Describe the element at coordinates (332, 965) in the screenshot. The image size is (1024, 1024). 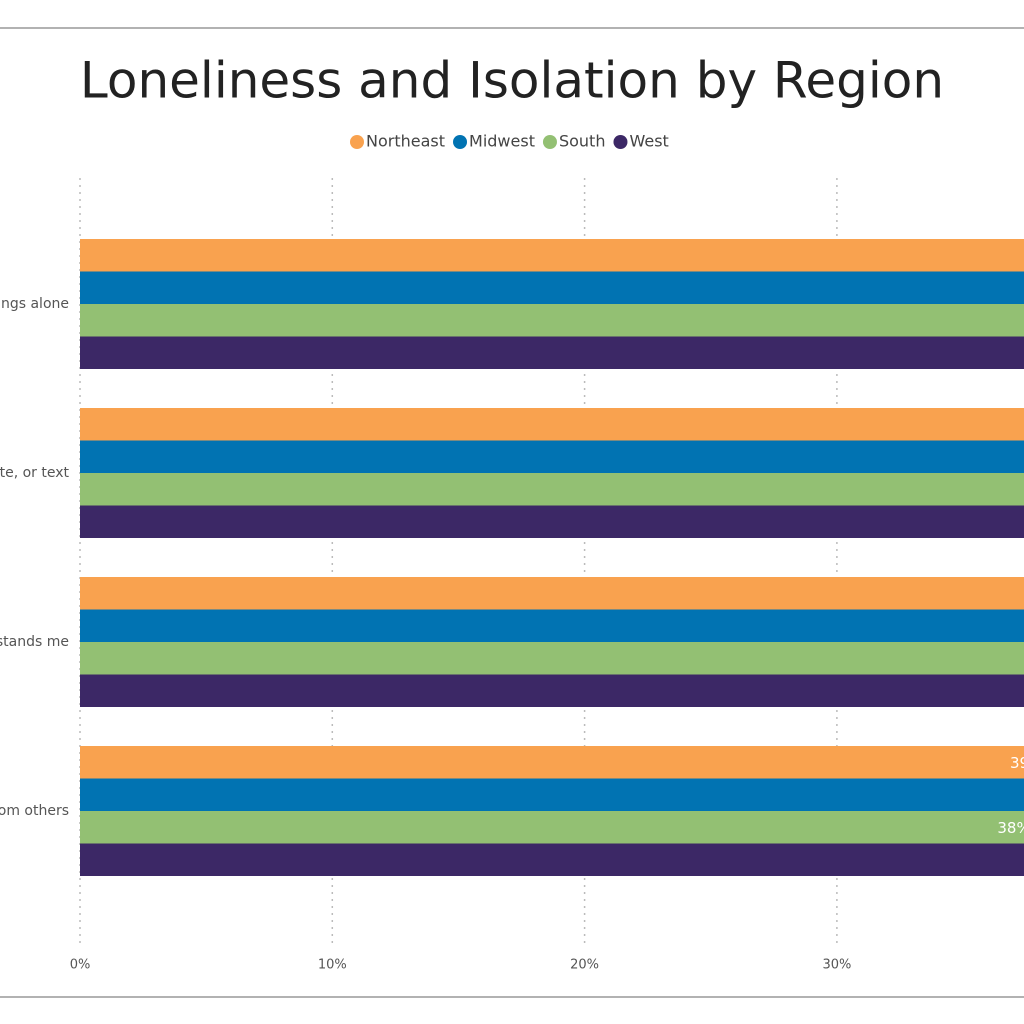
I see `x-tick-label: 10%` at that location.